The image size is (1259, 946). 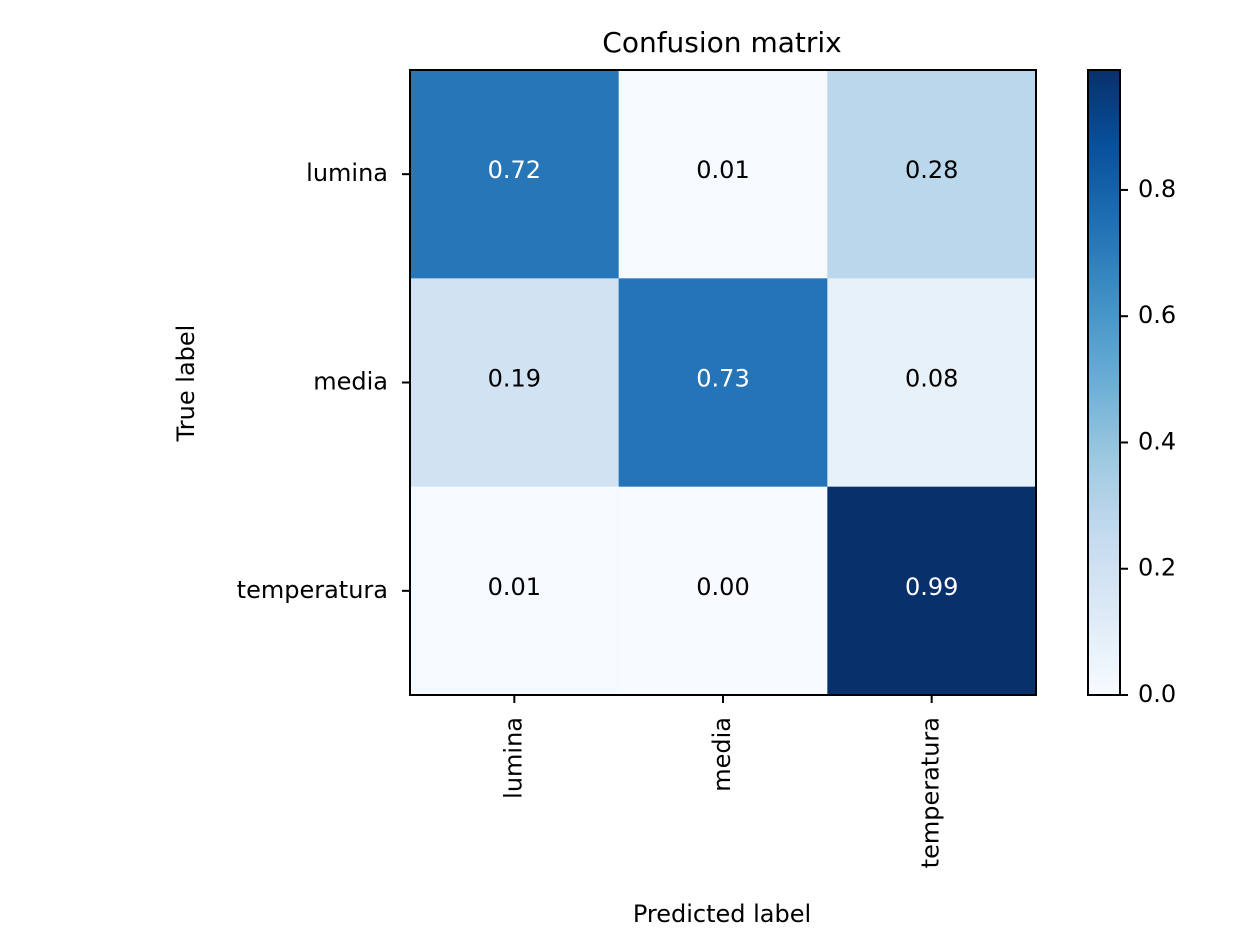 I want to click on colorbar-tick-label: 0.2, so click(x=1157, y=568).